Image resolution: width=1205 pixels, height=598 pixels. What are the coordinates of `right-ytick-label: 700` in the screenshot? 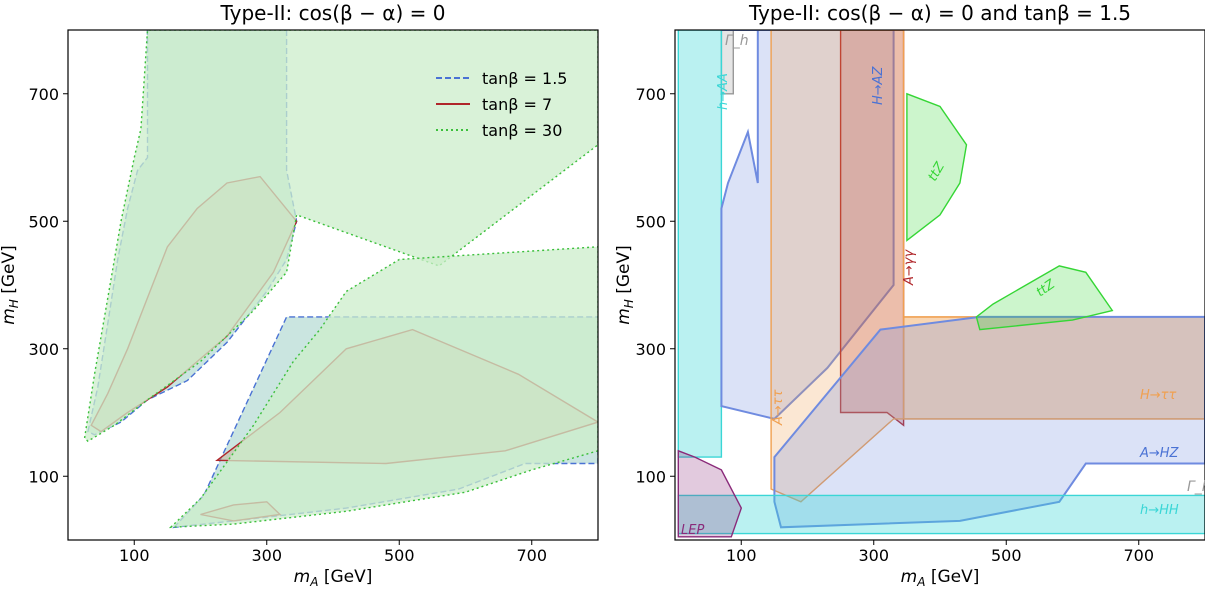 It's located at (650, 94).